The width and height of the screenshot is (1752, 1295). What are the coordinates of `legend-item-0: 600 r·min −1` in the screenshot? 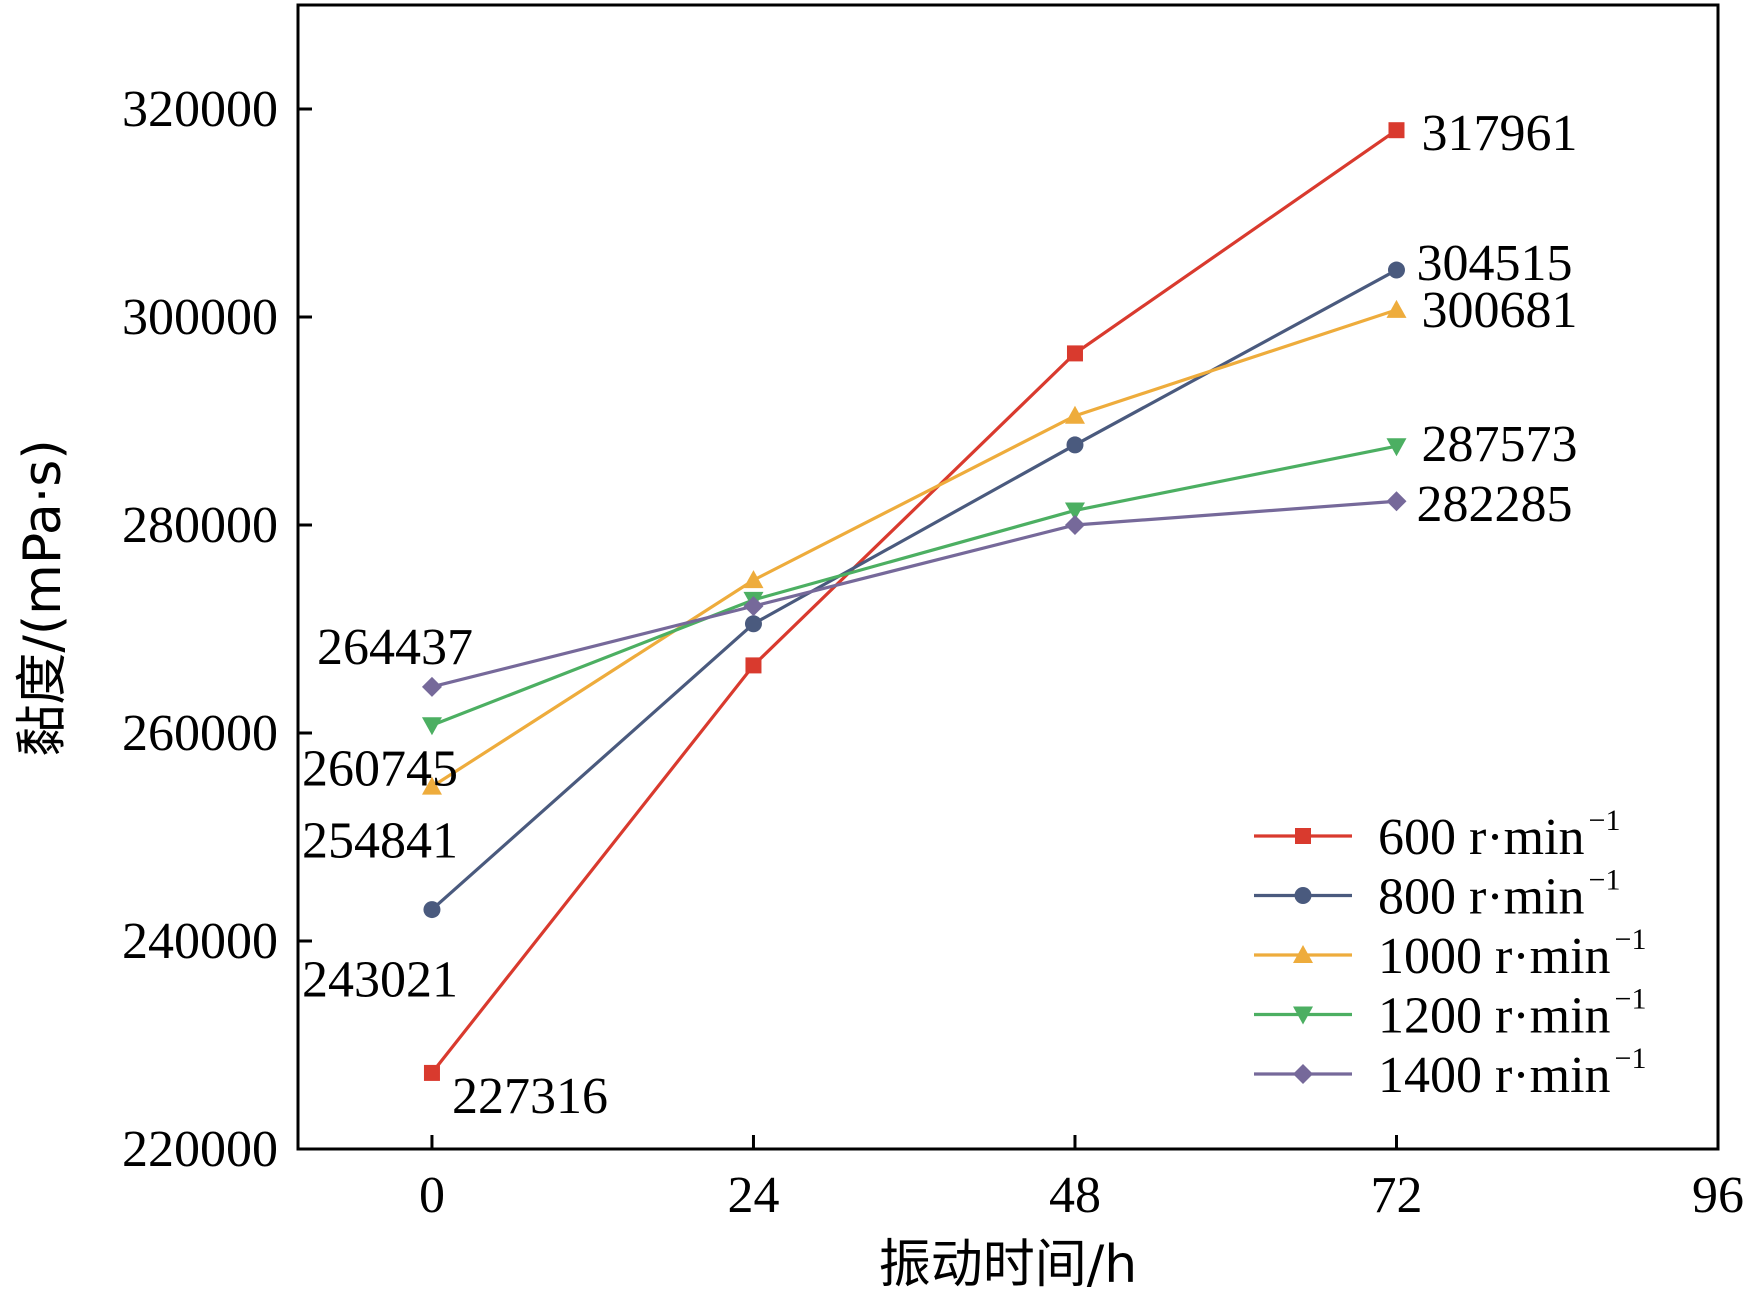 It's located at (1437, 835).